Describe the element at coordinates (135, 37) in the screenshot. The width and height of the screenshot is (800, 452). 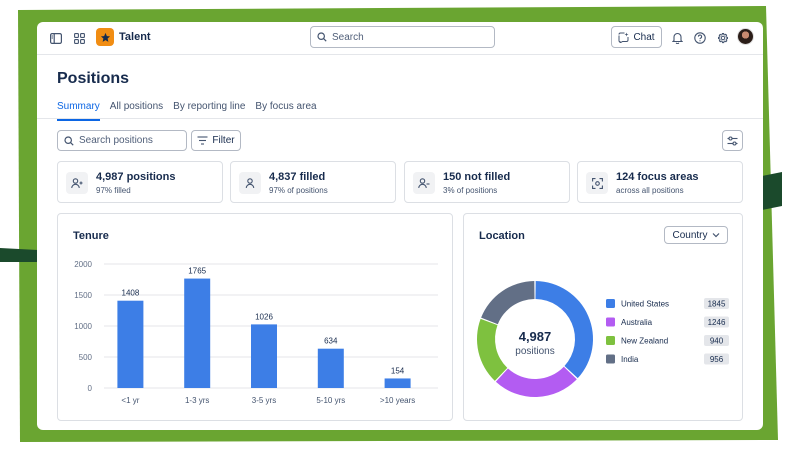
I see `app-name: Talent` at that location.